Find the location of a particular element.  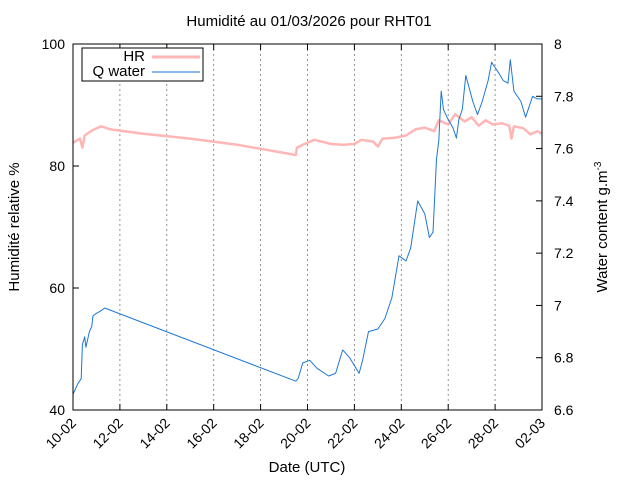

series-line-hr is located at coordinates (307, 134).